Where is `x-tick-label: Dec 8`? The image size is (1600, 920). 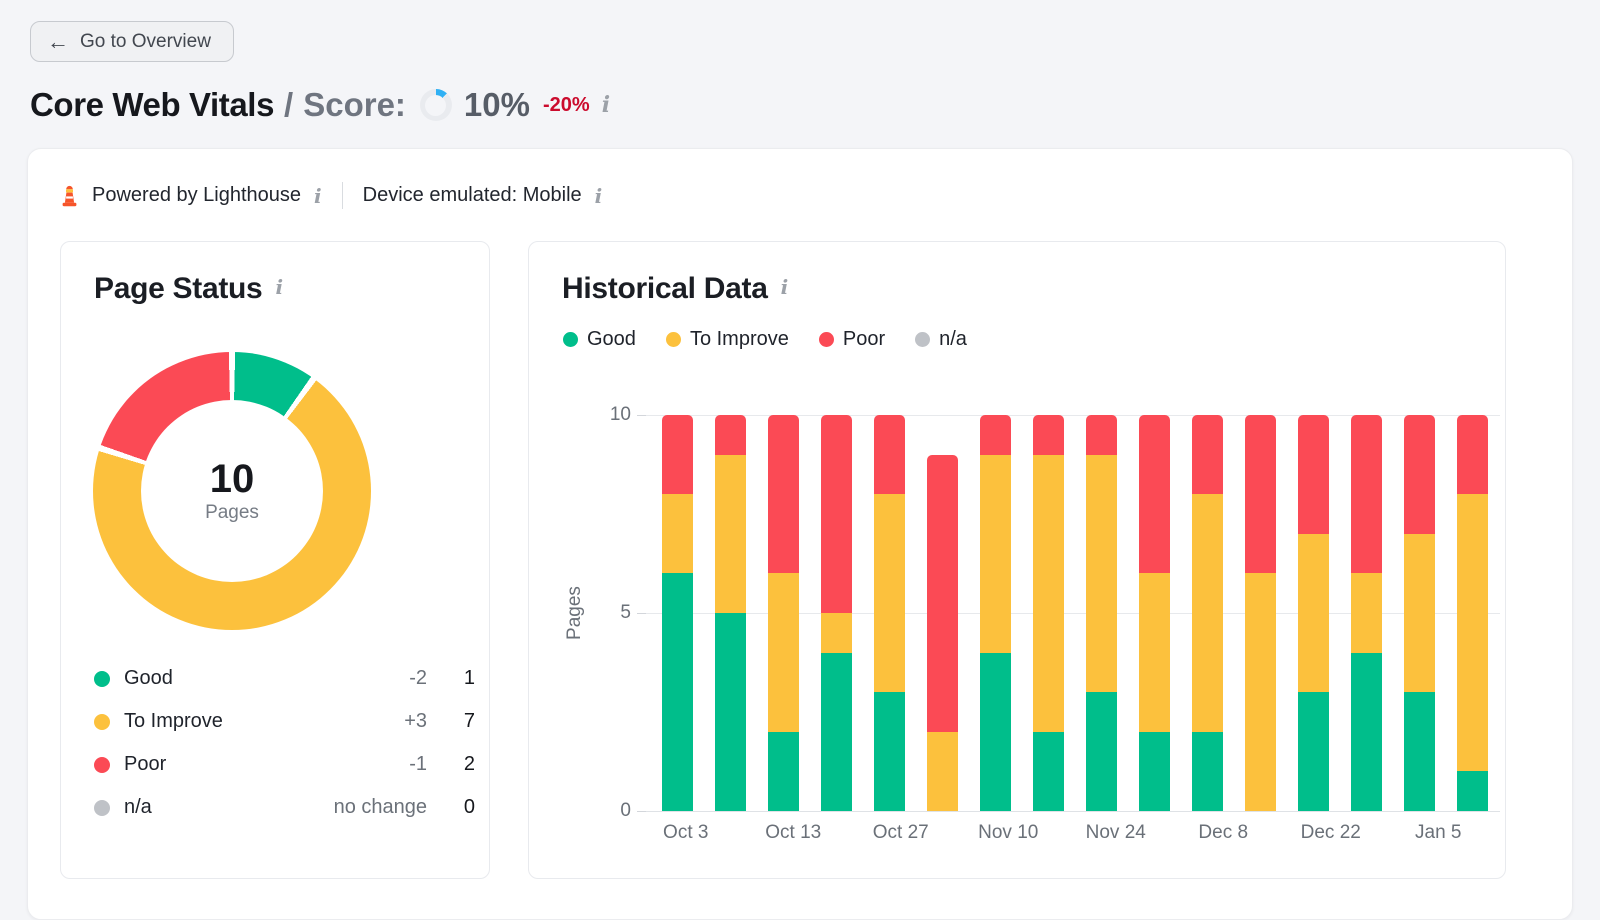
x-tick-label: Dec 8 is located at coordinates (1223, 832).